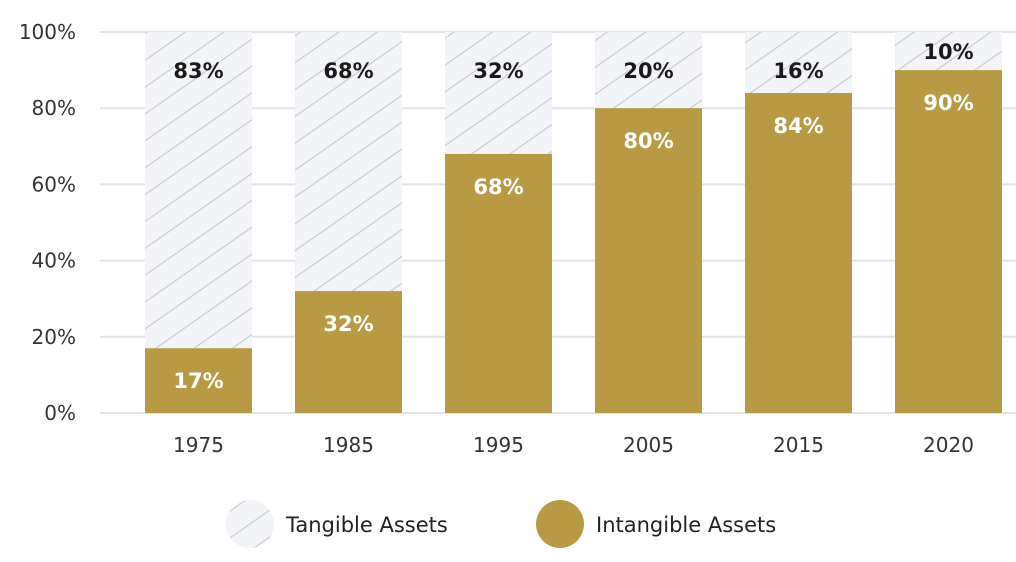  What do you see at coordinates (798, 126) in the screenshot?
I see `data-label-intangible: 84%` at bounding box center [798, 126].